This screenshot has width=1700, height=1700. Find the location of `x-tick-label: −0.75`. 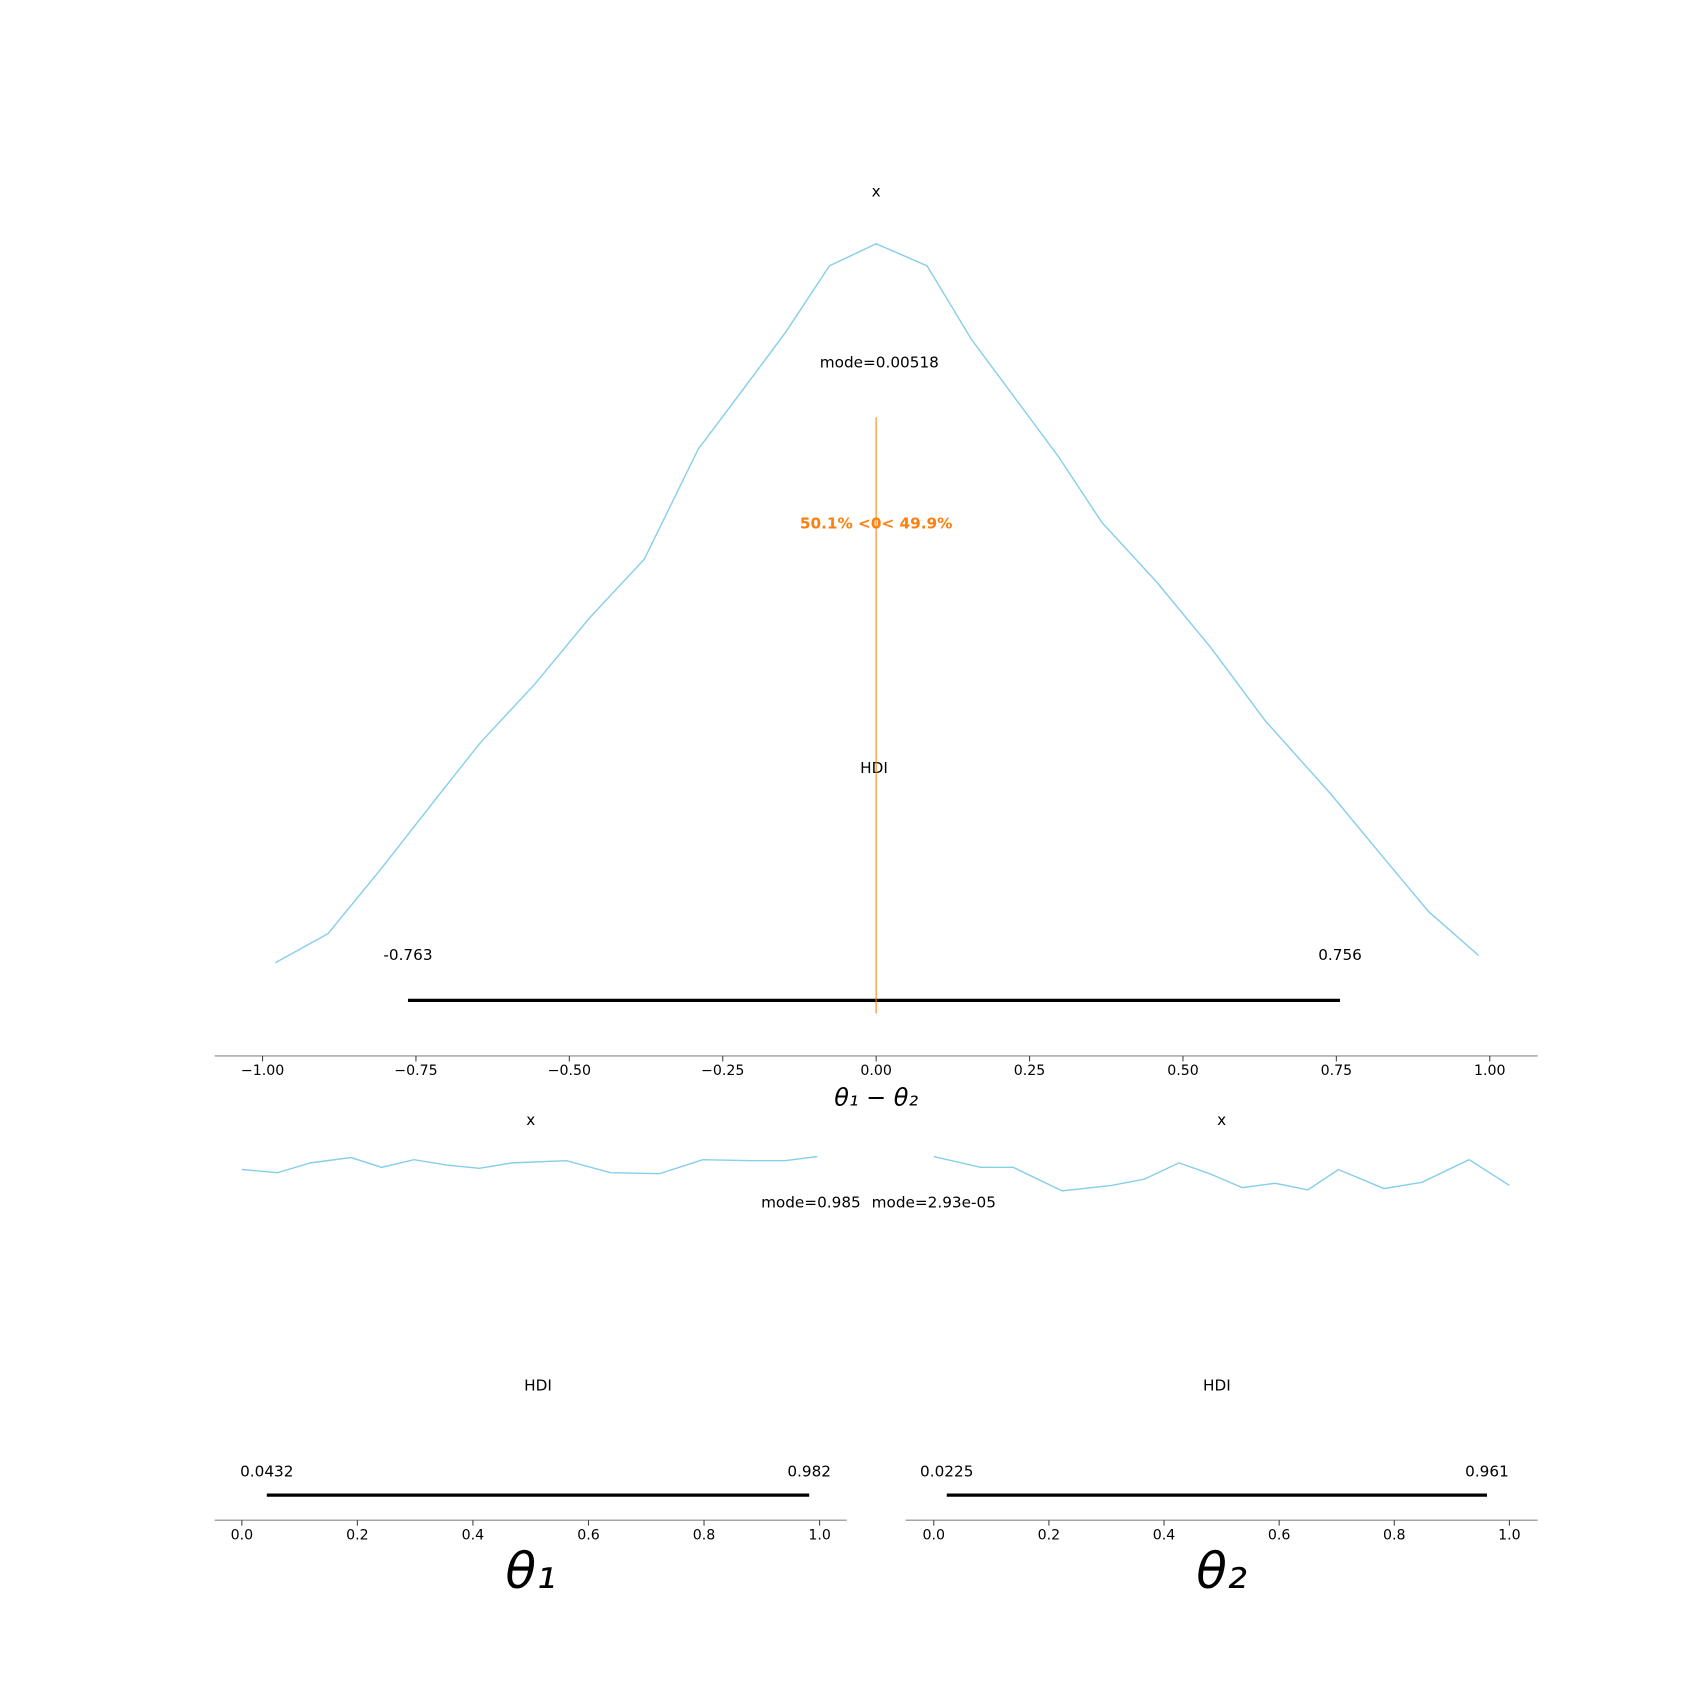

x-tick-label: −0.75 is located at coordinates (415, 1071).